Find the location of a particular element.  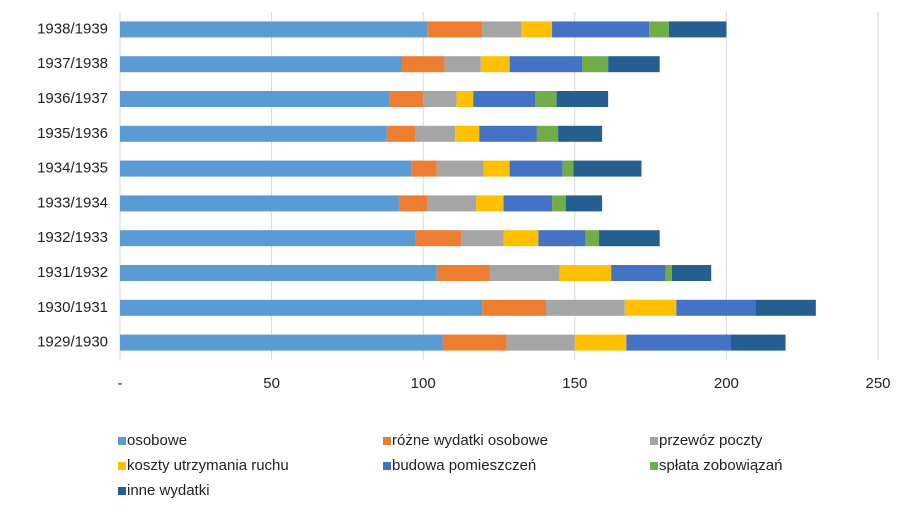

legend-label: spłata zobowiązań is located at coordinates (720, 465).